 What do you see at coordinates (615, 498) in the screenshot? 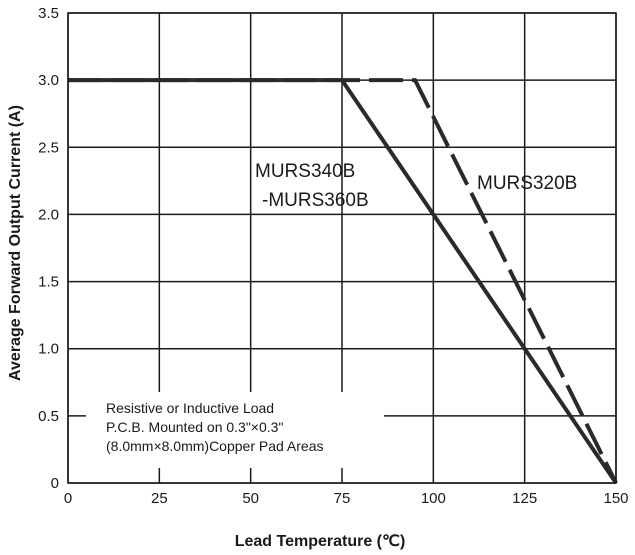
I see `x-tick-label: 150` at bounding box center [615, 498].